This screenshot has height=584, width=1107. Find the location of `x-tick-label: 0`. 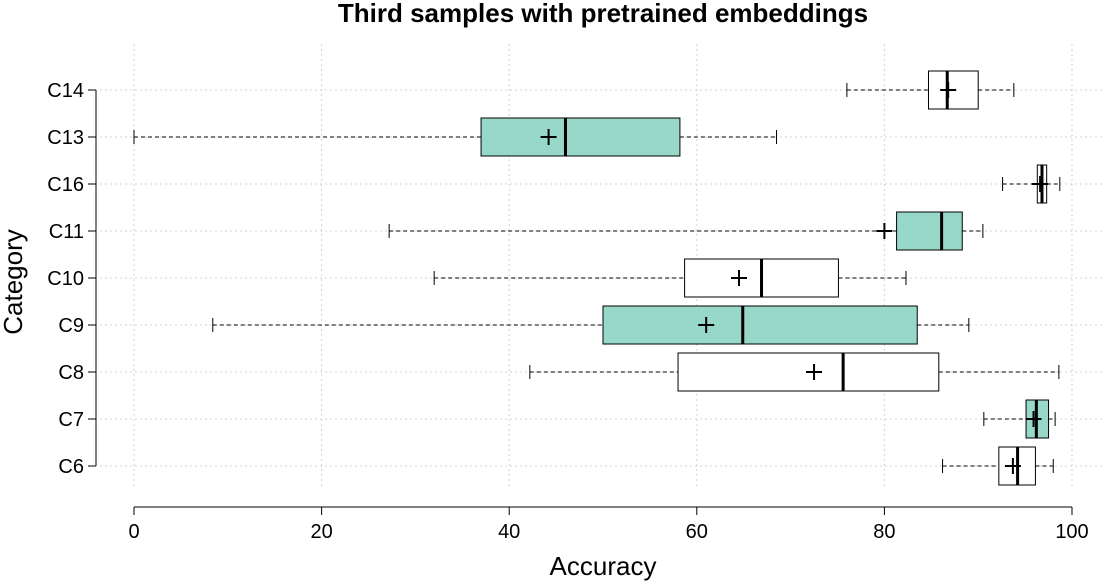

x-tick-label: 0 is located at coordinates (133, 532).